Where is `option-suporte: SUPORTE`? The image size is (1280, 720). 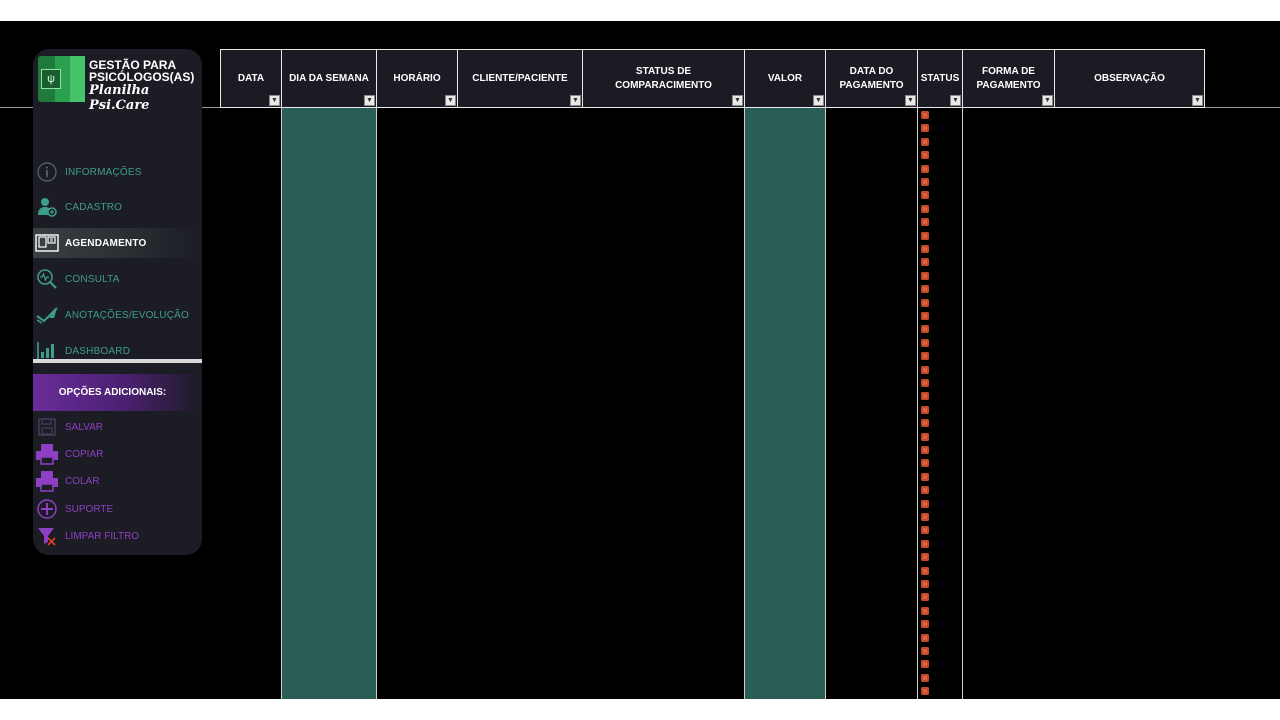
option-suporte: SUPORTE is located at coordinates (117, 509).